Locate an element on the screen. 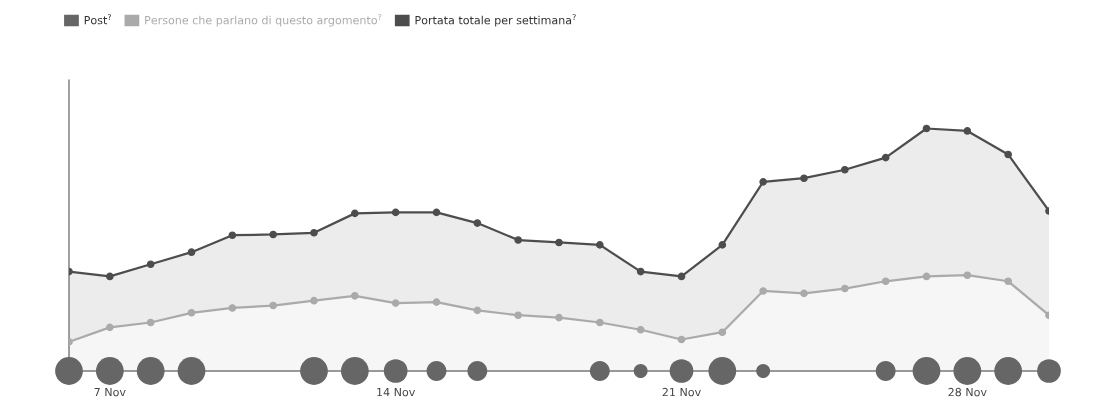 The width and height of the screenshot is (1096, 416). legend-label: Persone che parlano di questo argomento$^{?}$ is located at coordinates (263, 20).